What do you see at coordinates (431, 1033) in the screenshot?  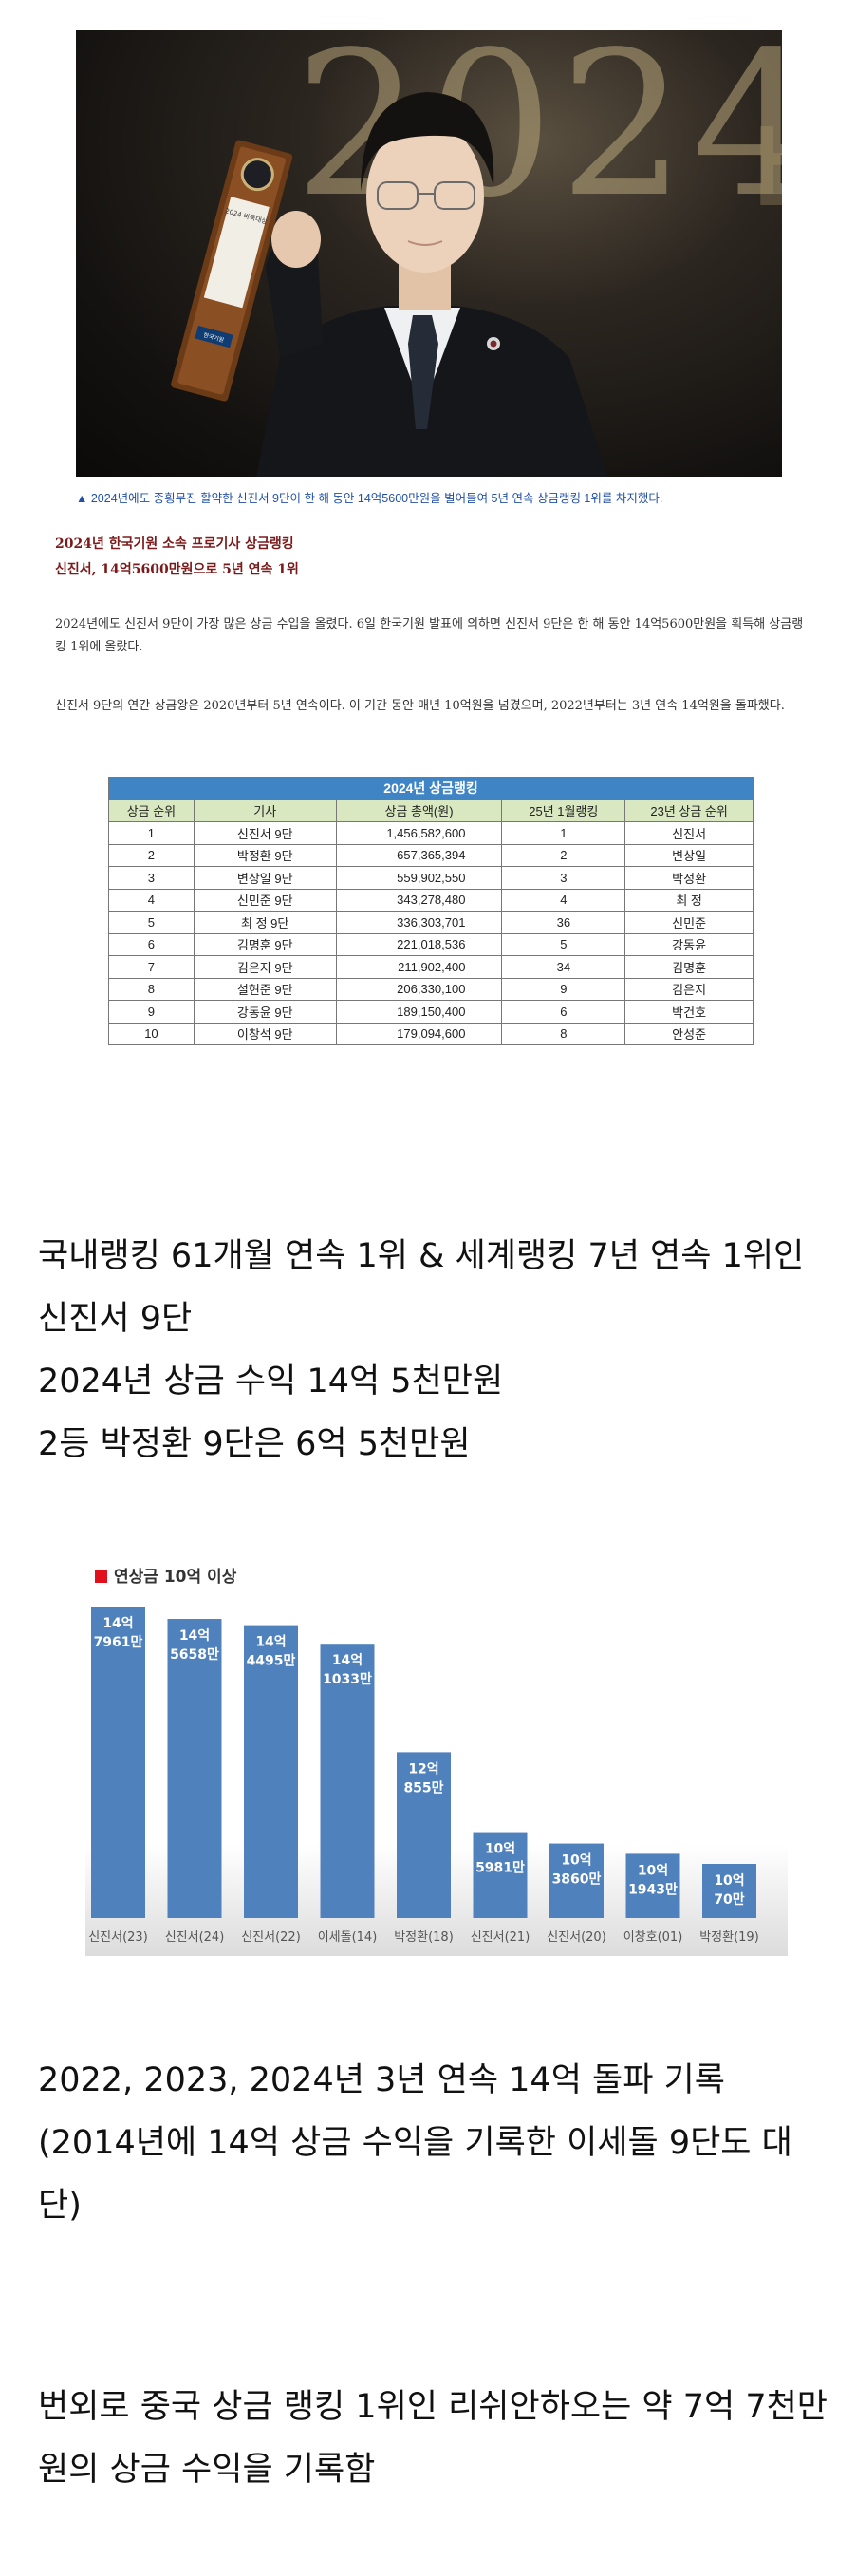 I see `table-row: 10 이창석 9단 179,094,600 8 안성준` at bounding box center [431, 1033].